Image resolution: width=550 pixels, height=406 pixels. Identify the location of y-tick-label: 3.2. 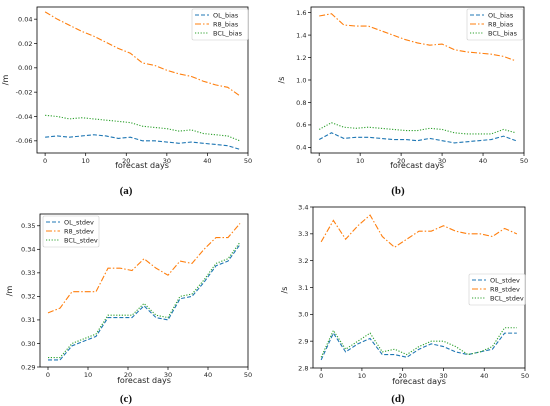
(303, 261).